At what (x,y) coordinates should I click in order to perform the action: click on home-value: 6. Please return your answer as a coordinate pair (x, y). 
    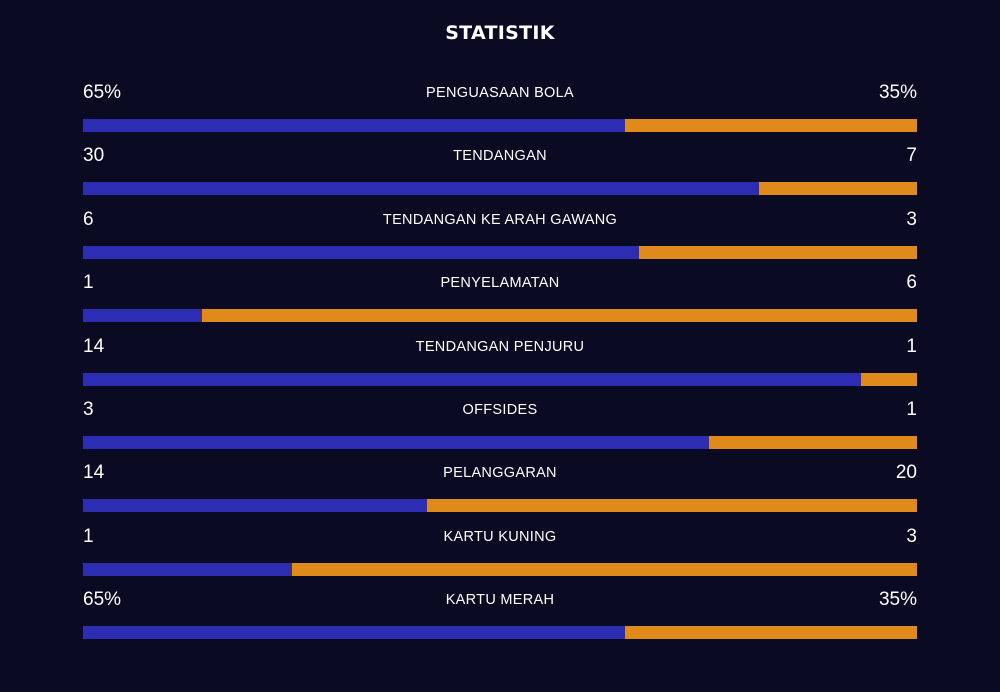
    Looking at the image, I should click on (88, 219).